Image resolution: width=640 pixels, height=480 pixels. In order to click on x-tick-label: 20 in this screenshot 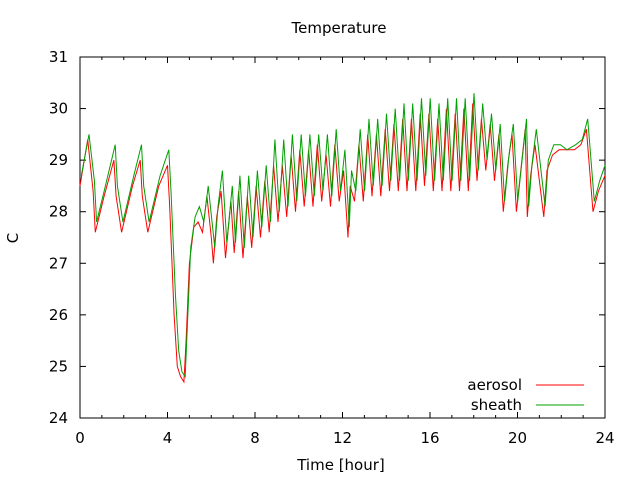, I will do `click(517, 438)`.